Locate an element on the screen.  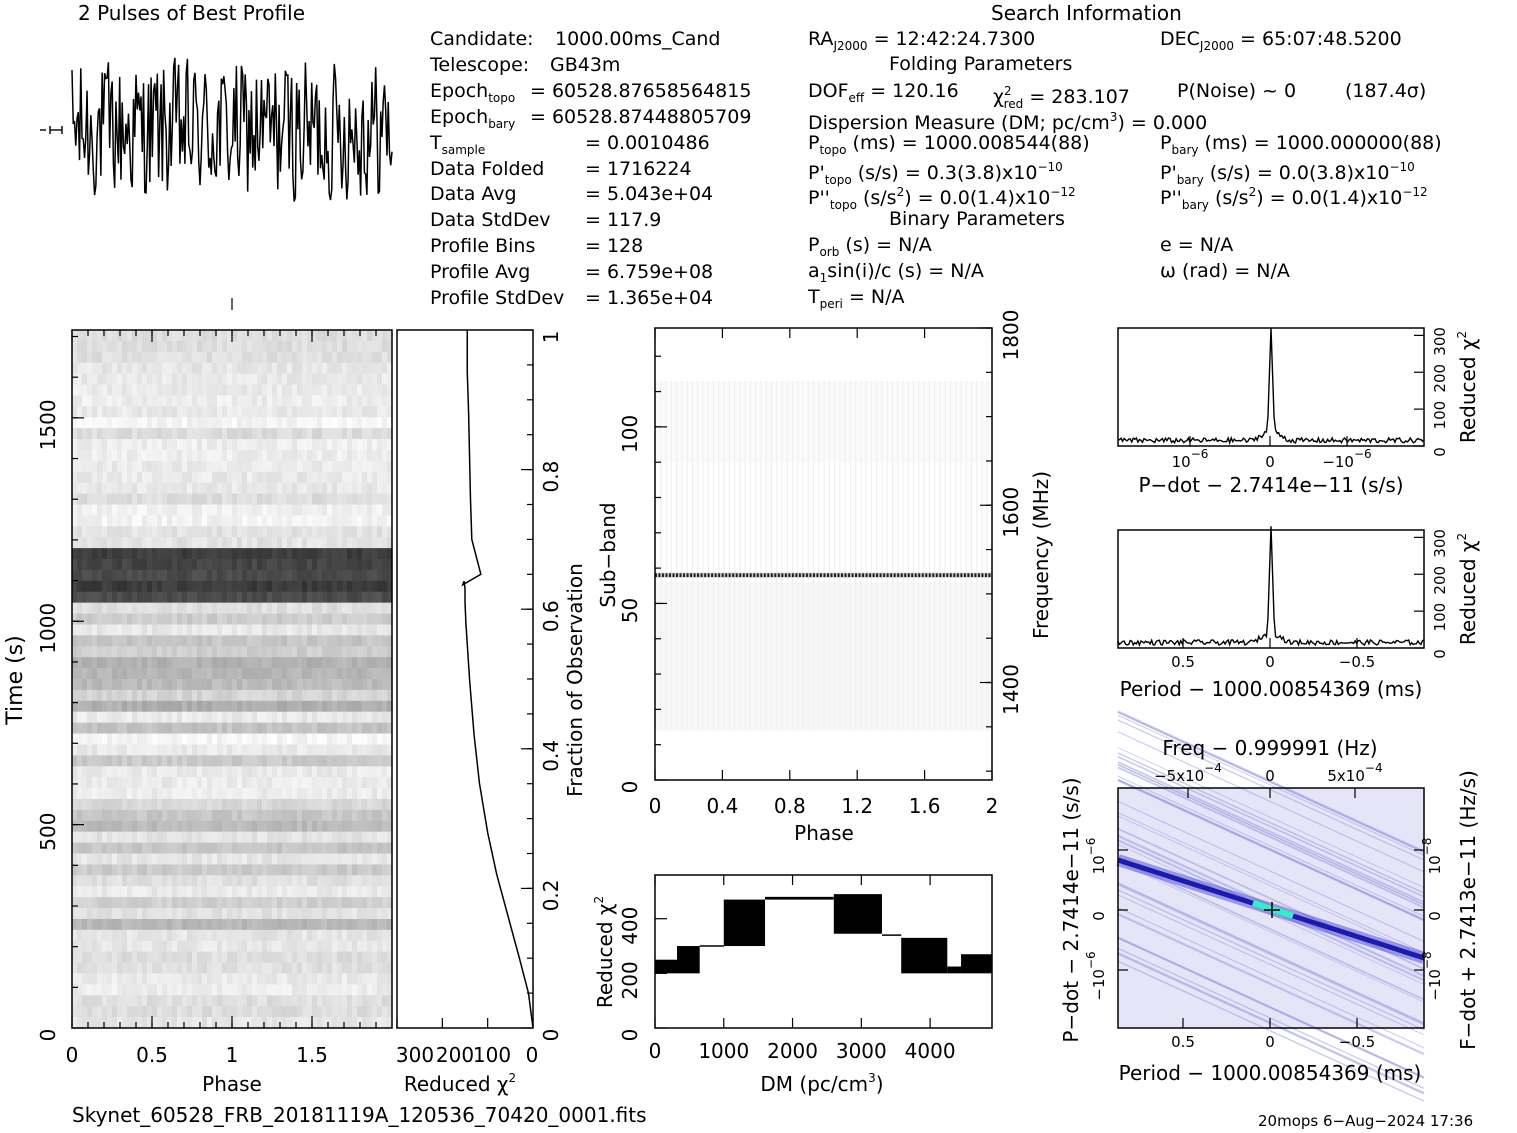
ppdot-streak is located at coordinates (1271, 1007).